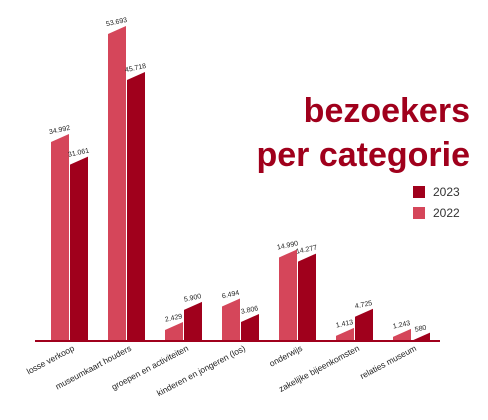  Describe the element at coordinates (192, 298) in the screenshot. I see `value-label: 5.900` at that location.